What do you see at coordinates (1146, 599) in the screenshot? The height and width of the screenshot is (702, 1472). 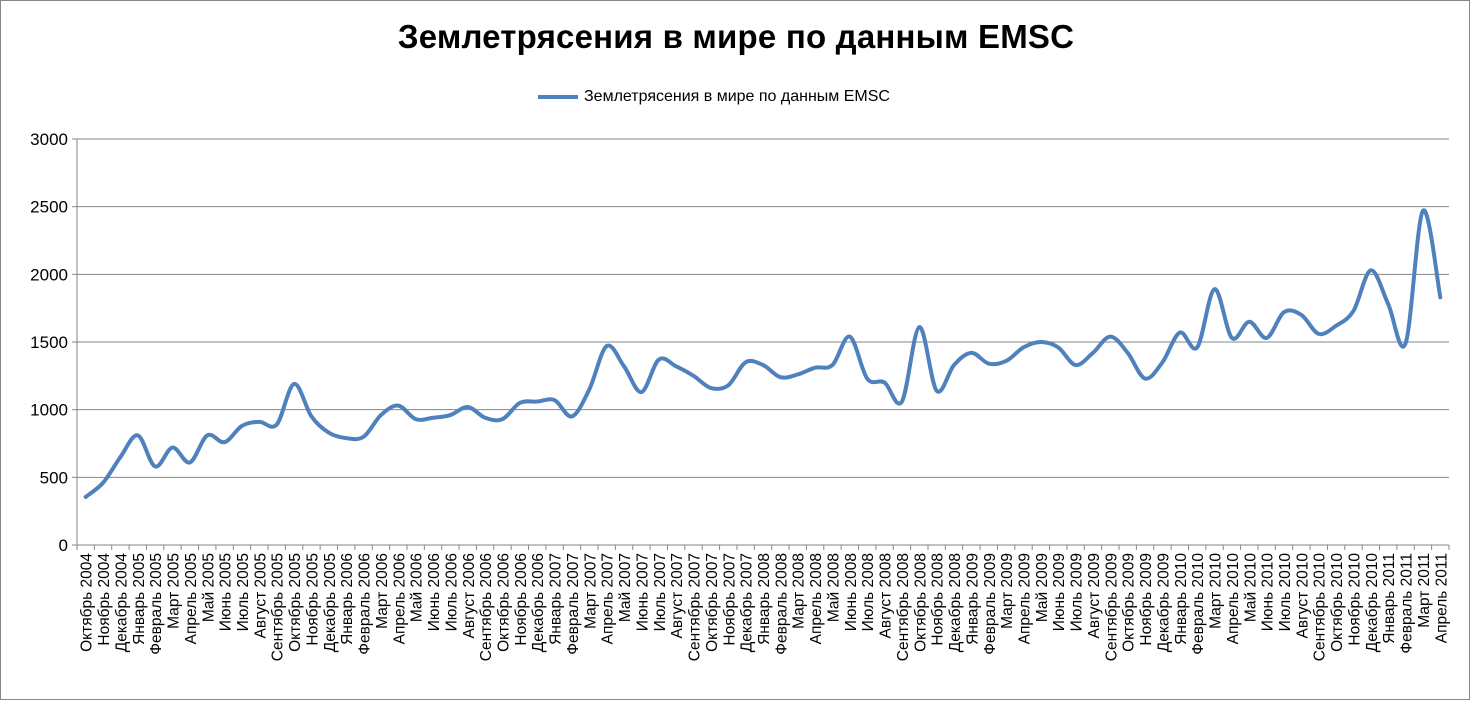 I see `x-tick-label: Ноябрь 2009` at bounding box center [1146, 599].